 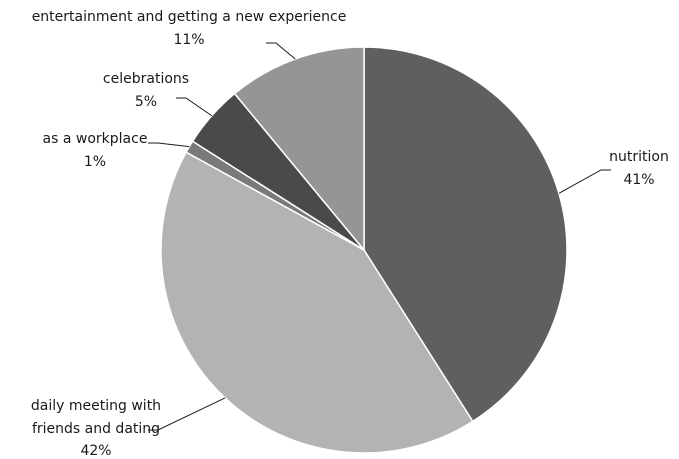 What do you see at coordinates (638, 180) in the screenshot?
I see `slice-value-nutrition: 41%` at bounding box center [638, 180].